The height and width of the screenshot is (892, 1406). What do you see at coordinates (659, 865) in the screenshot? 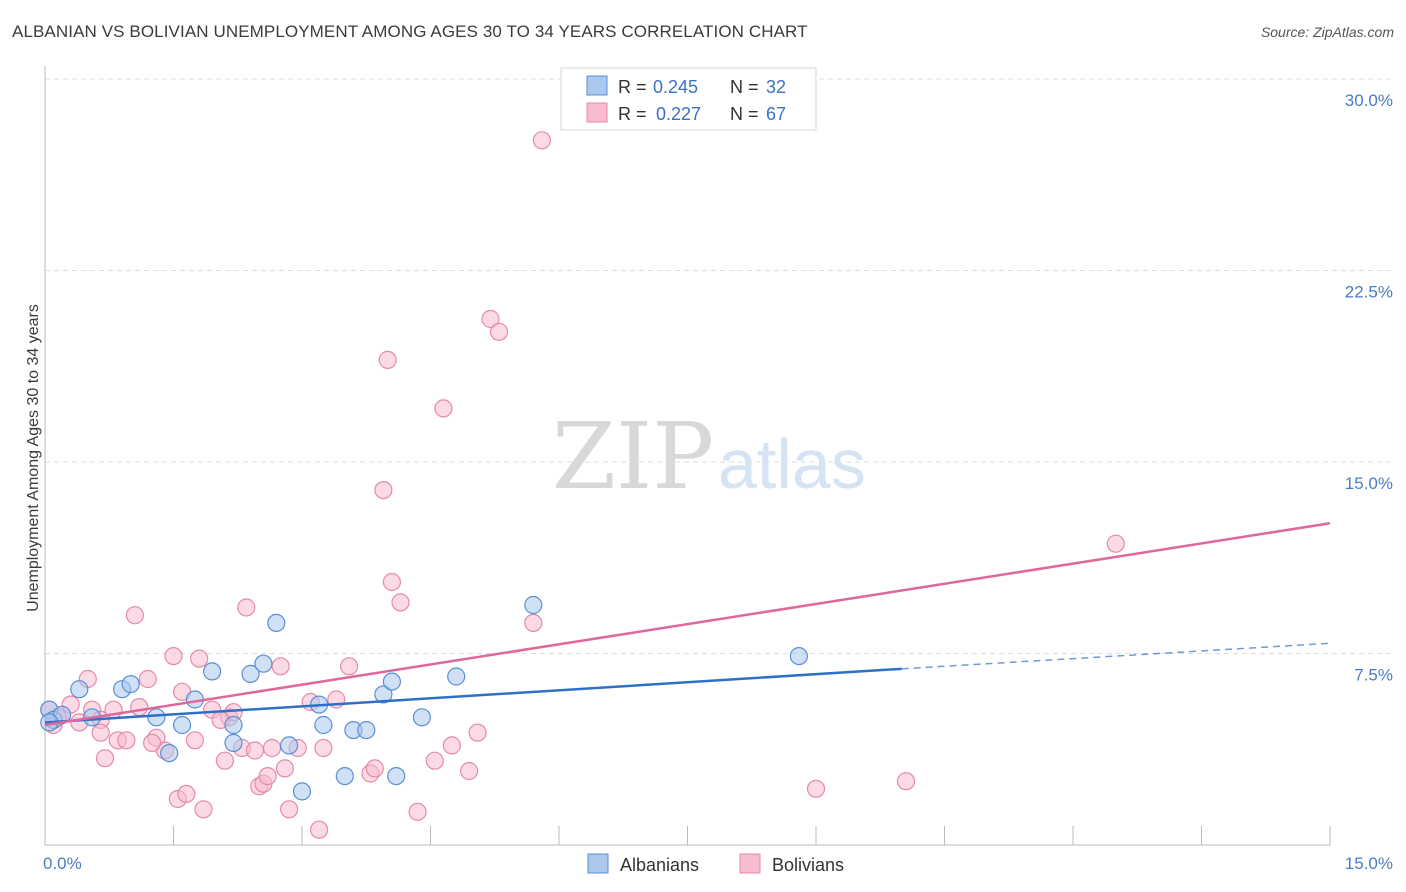
I see `bottom-legend-albanians: Albanians` at bounding box center [659, 865].